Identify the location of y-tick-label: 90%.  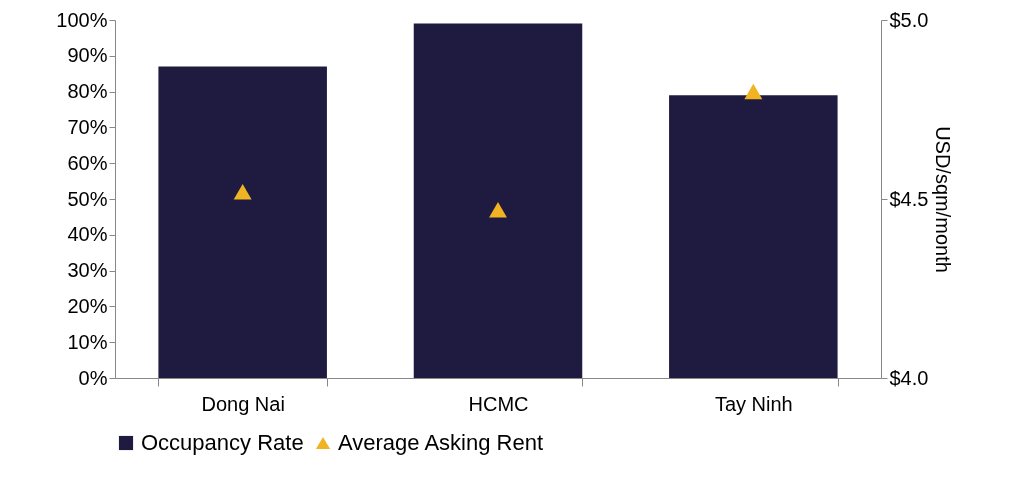
(87, 55).